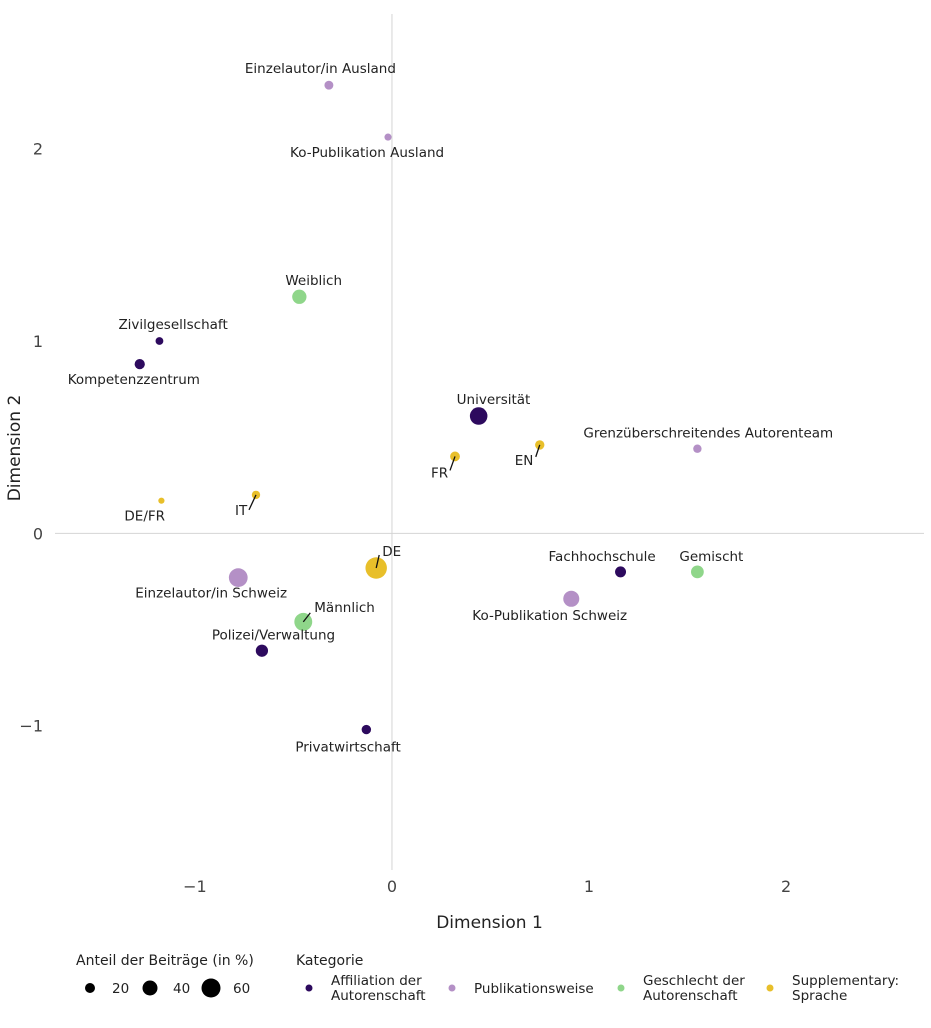  I want to click on color-legend-label-lang: Supplementary:, so click(845, 981).